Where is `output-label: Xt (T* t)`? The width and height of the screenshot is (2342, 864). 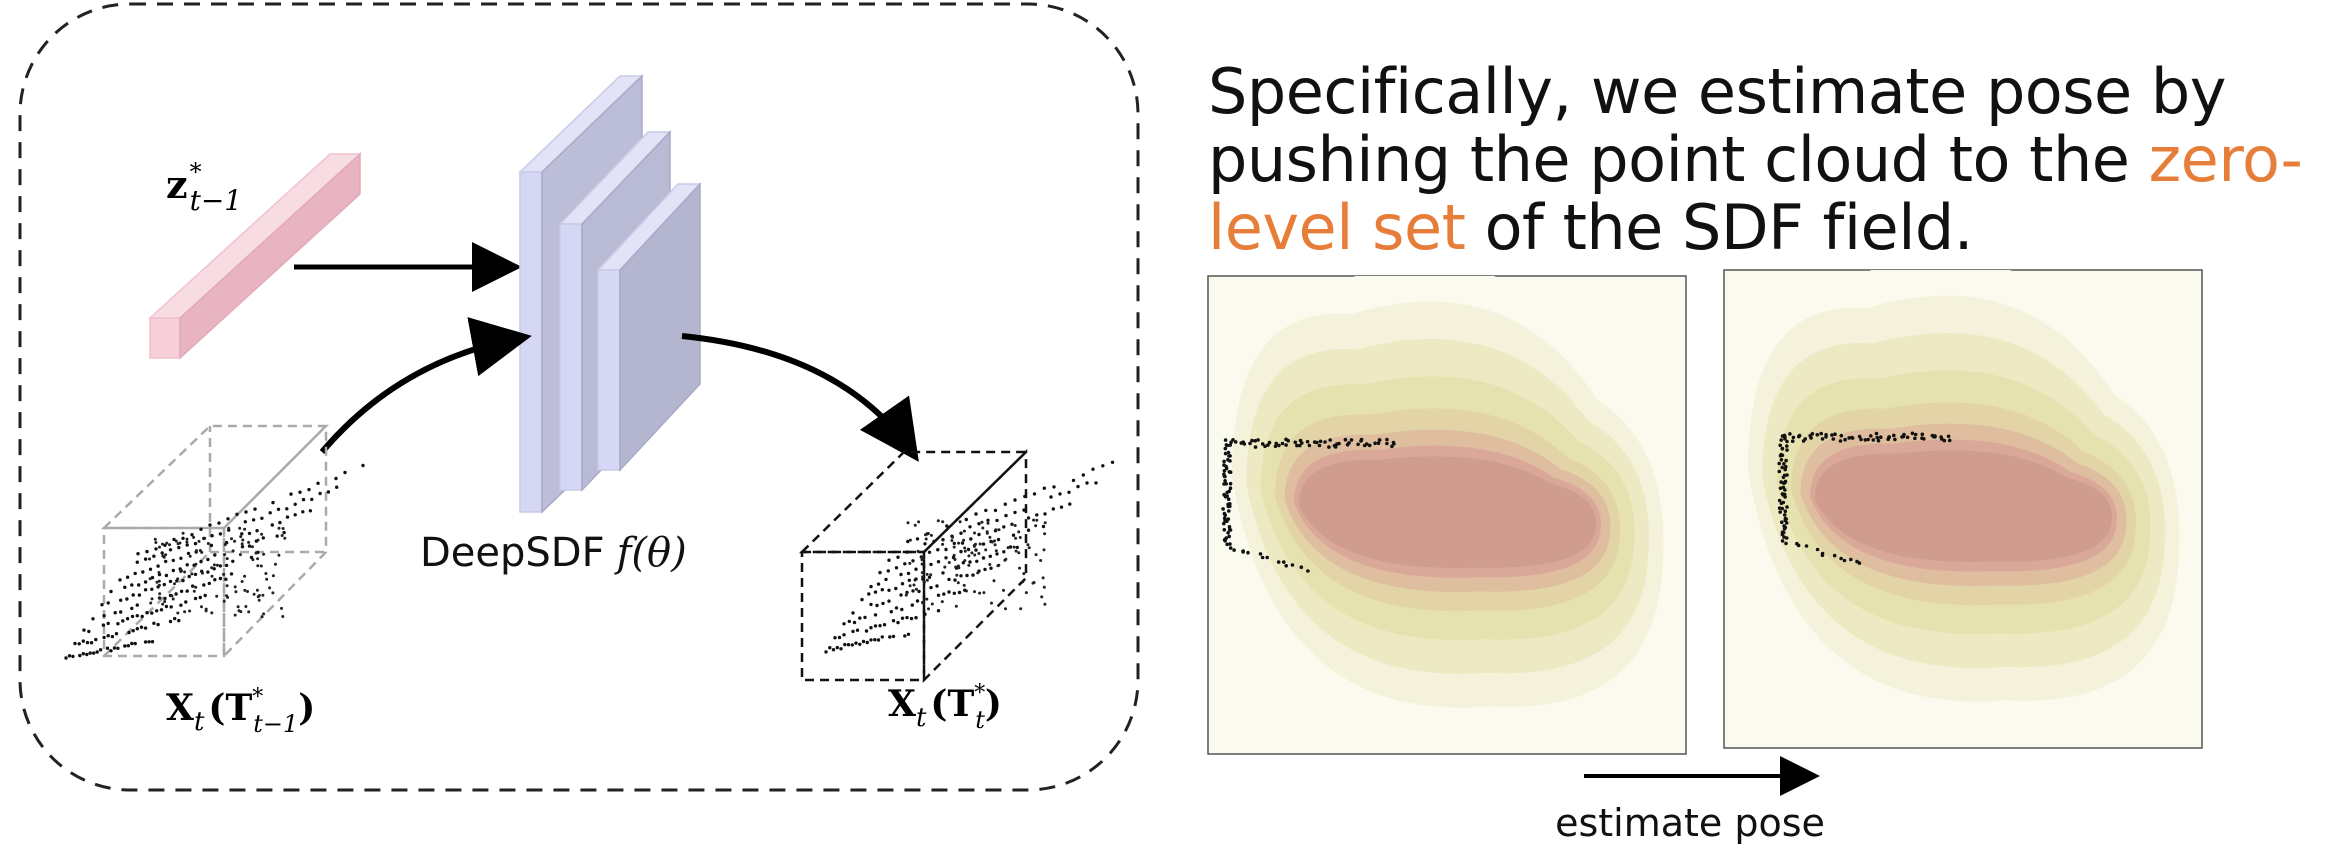
output-label: Xt (T* t) is located at coordinates (945, 707).